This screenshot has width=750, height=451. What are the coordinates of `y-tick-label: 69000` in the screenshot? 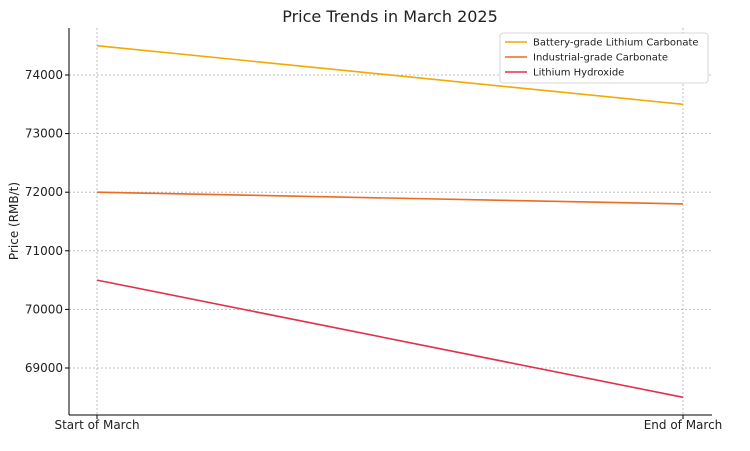 It's located at (44, 368).